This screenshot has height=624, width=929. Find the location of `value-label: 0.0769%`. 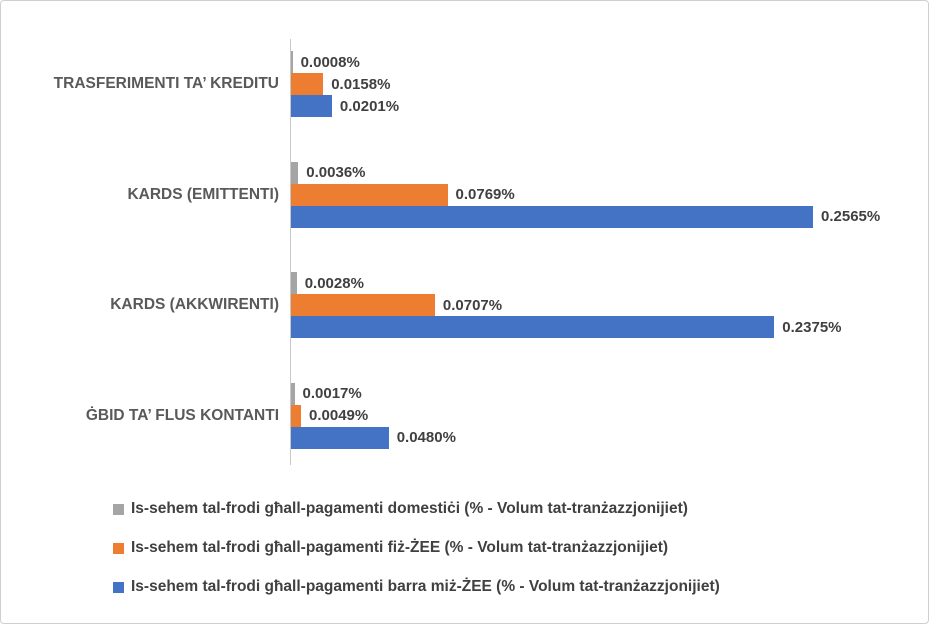

value-label: 0.0769% is located at coordinates (485, 195).